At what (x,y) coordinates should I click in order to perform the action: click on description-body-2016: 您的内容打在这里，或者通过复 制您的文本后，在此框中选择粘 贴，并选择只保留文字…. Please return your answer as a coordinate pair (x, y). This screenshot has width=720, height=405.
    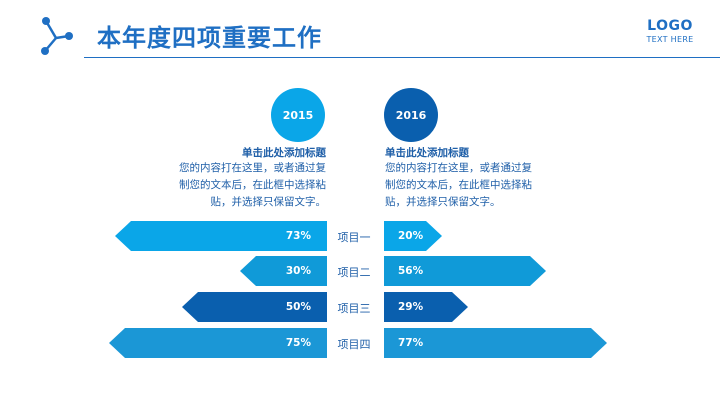
    Looking at the image, I should click on (473, 185).